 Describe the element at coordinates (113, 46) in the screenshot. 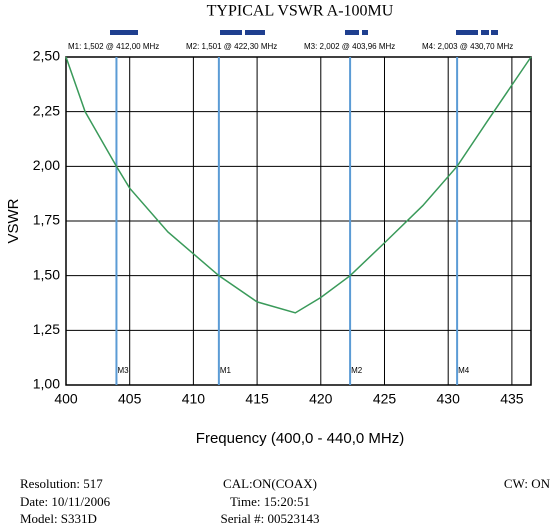

I see `marker-label: M1: 1,502 @ 412,00 MHz` at that location.